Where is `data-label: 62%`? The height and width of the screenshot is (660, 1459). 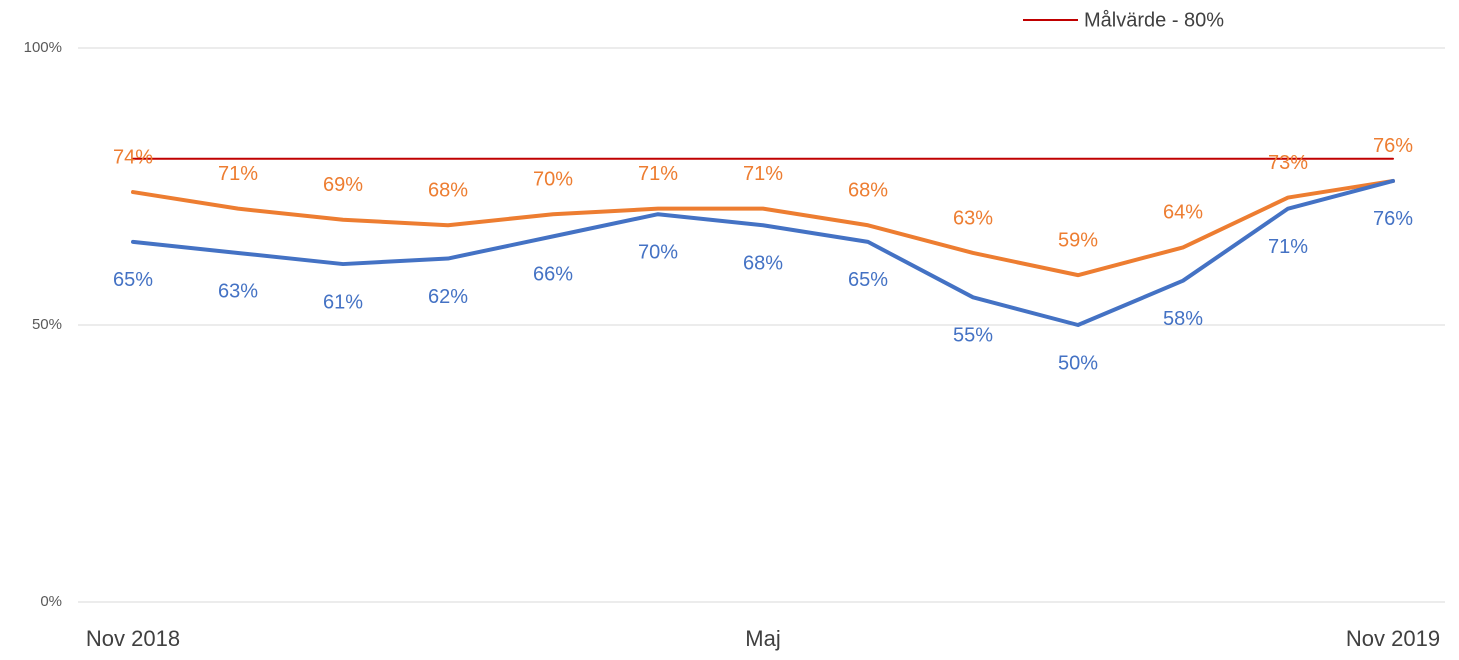 data-label: 62% is located at coordinates (448, 297).